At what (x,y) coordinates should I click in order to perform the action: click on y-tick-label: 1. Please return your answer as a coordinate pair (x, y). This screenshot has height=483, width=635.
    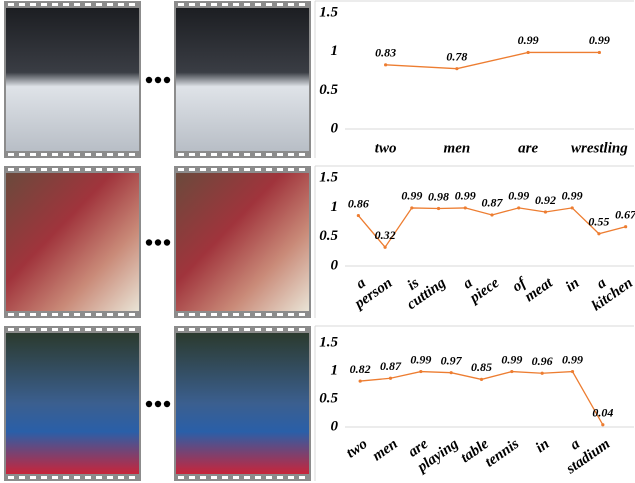
    Looking at the image, I should click on (335, 207).